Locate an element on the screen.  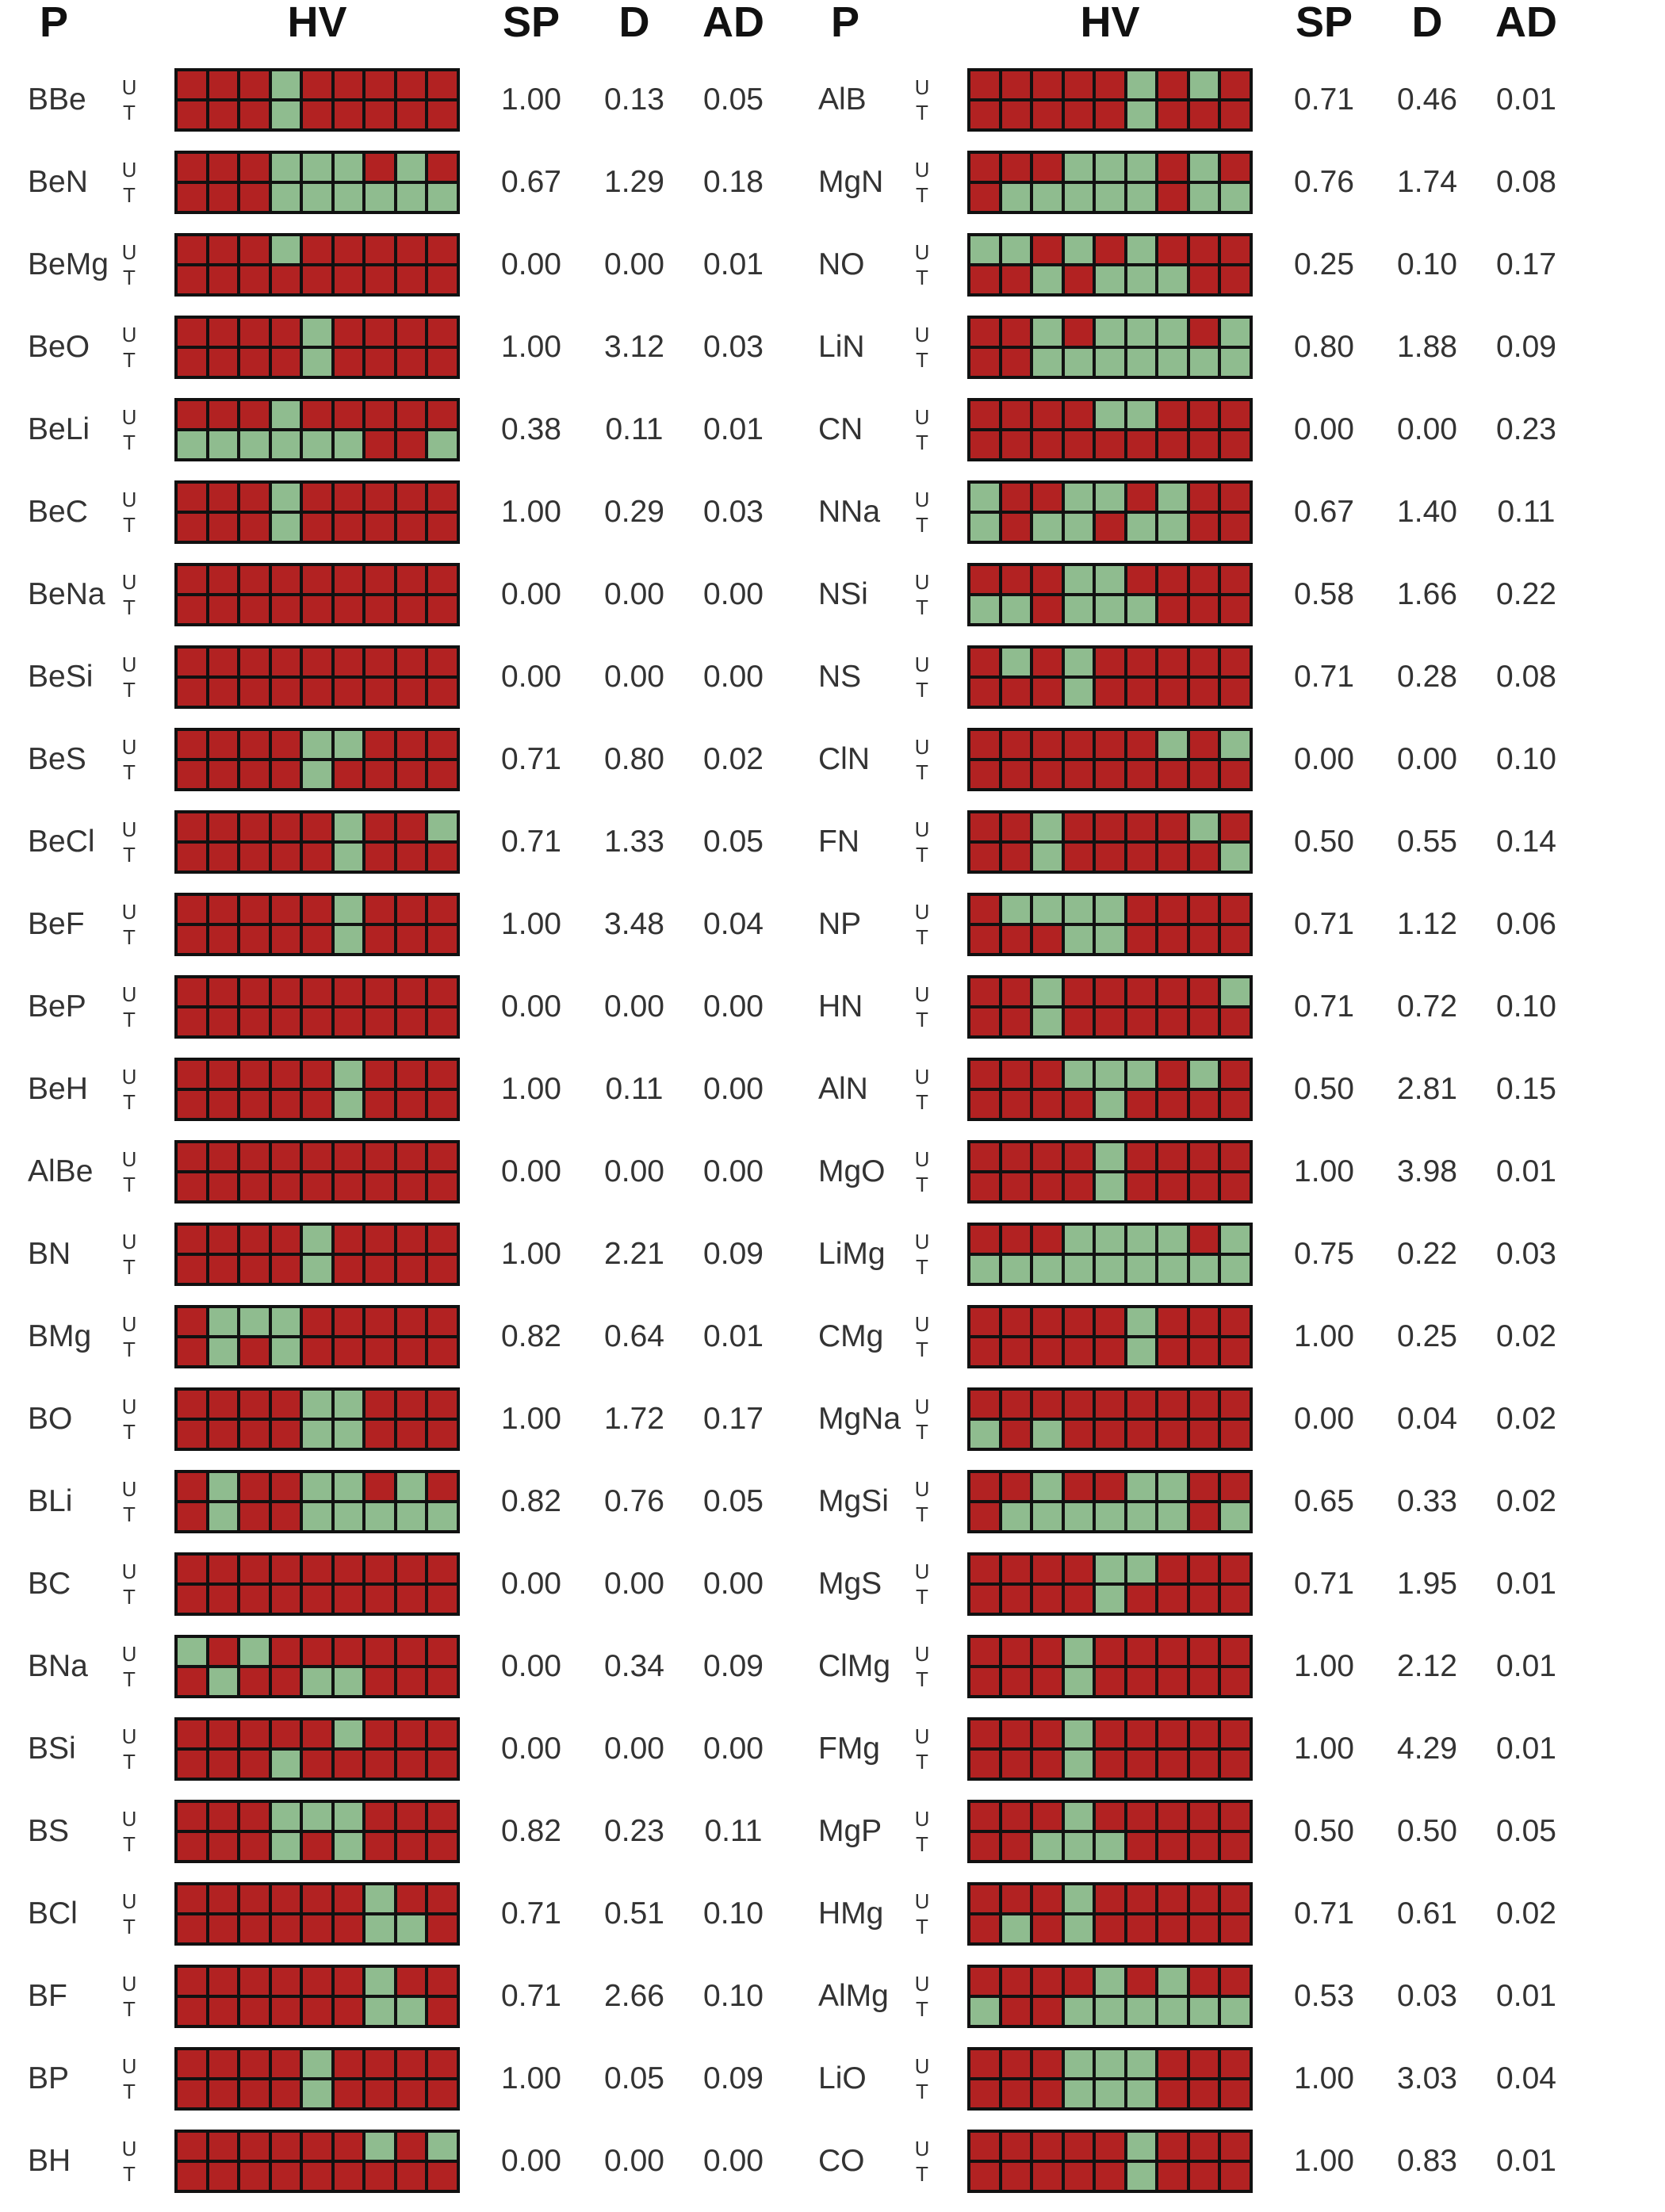
pair-label: BF is located at coordinates (47, 1996).